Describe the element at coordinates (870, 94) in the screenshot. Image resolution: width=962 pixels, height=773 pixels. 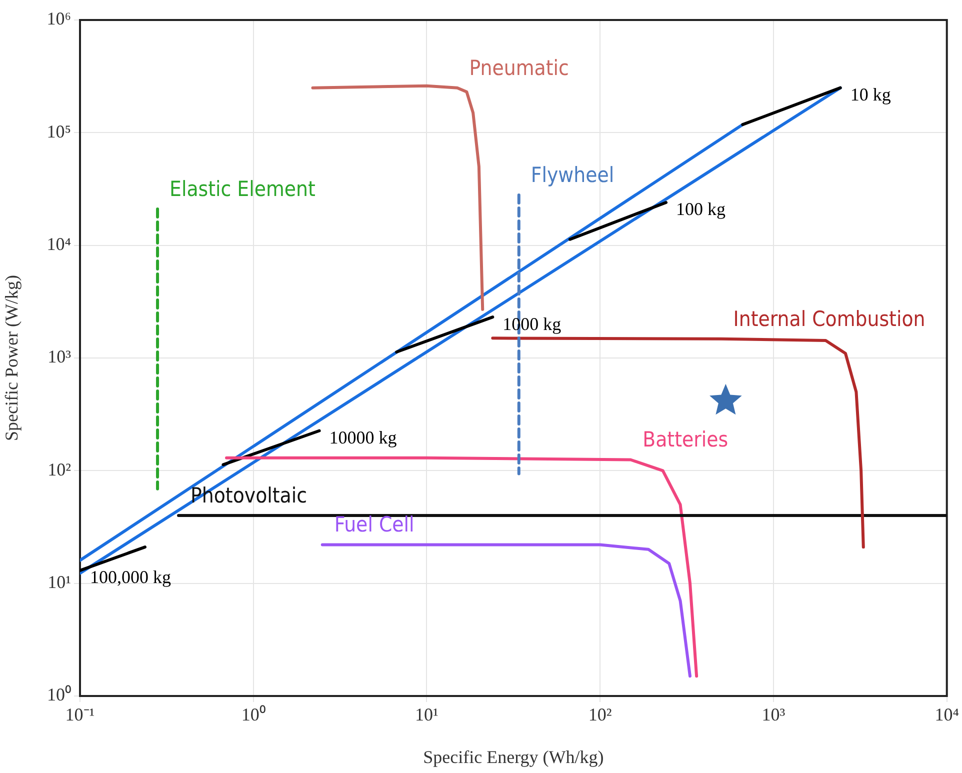
I see `annotation: 10 kg` at that location.